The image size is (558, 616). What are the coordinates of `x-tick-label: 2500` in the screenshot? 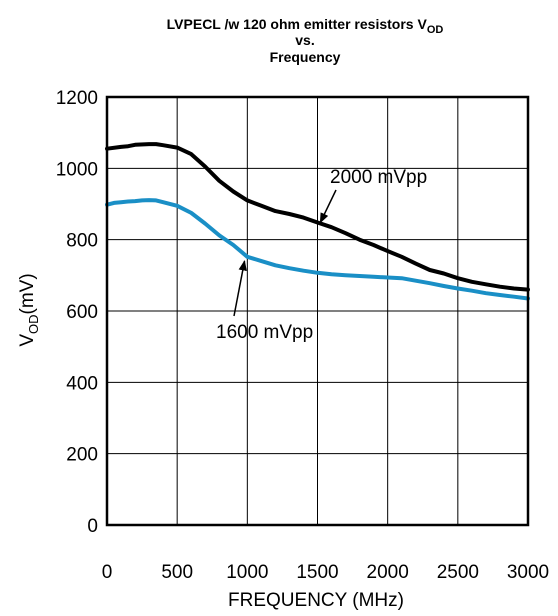 It's located at (458, 572).